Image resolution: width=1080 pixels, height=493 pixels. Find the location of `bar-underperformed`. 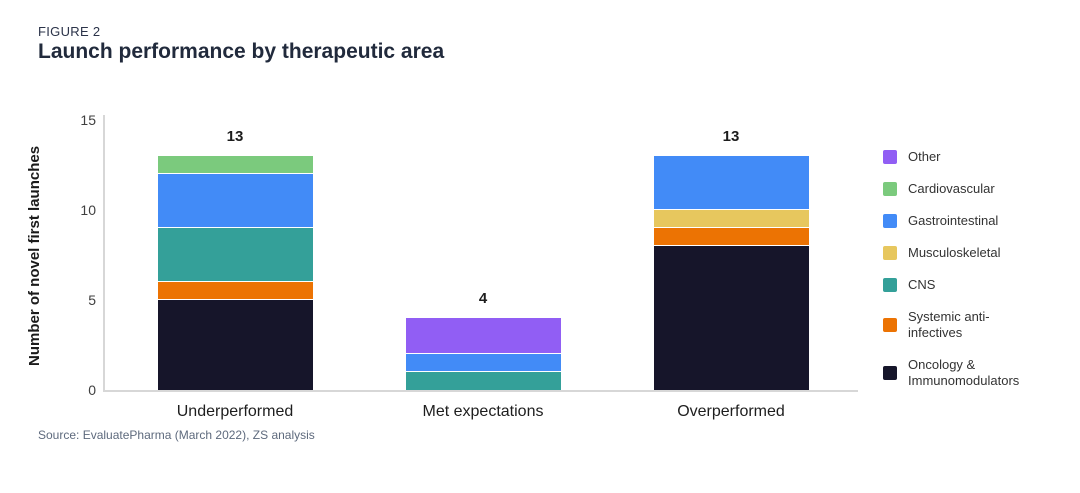

bar-underperformed is located at coordinates (235, 273).